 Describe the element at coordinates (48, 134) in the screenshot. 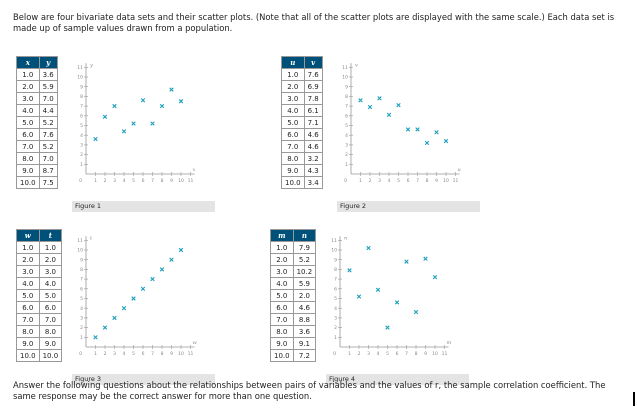

I see `table-cell-y: 7.6` at that location.